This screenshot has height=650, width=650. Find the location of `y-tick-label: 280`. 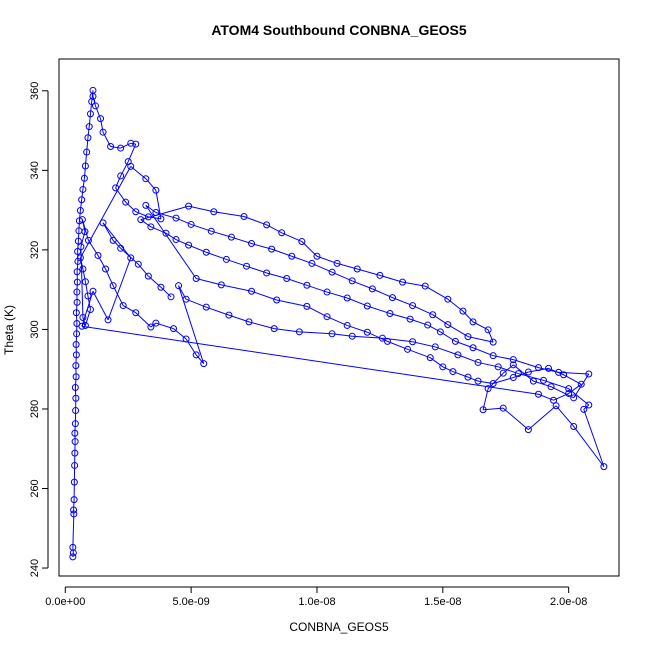

y-tick-label: 280 is located at coordinates (35, 409).